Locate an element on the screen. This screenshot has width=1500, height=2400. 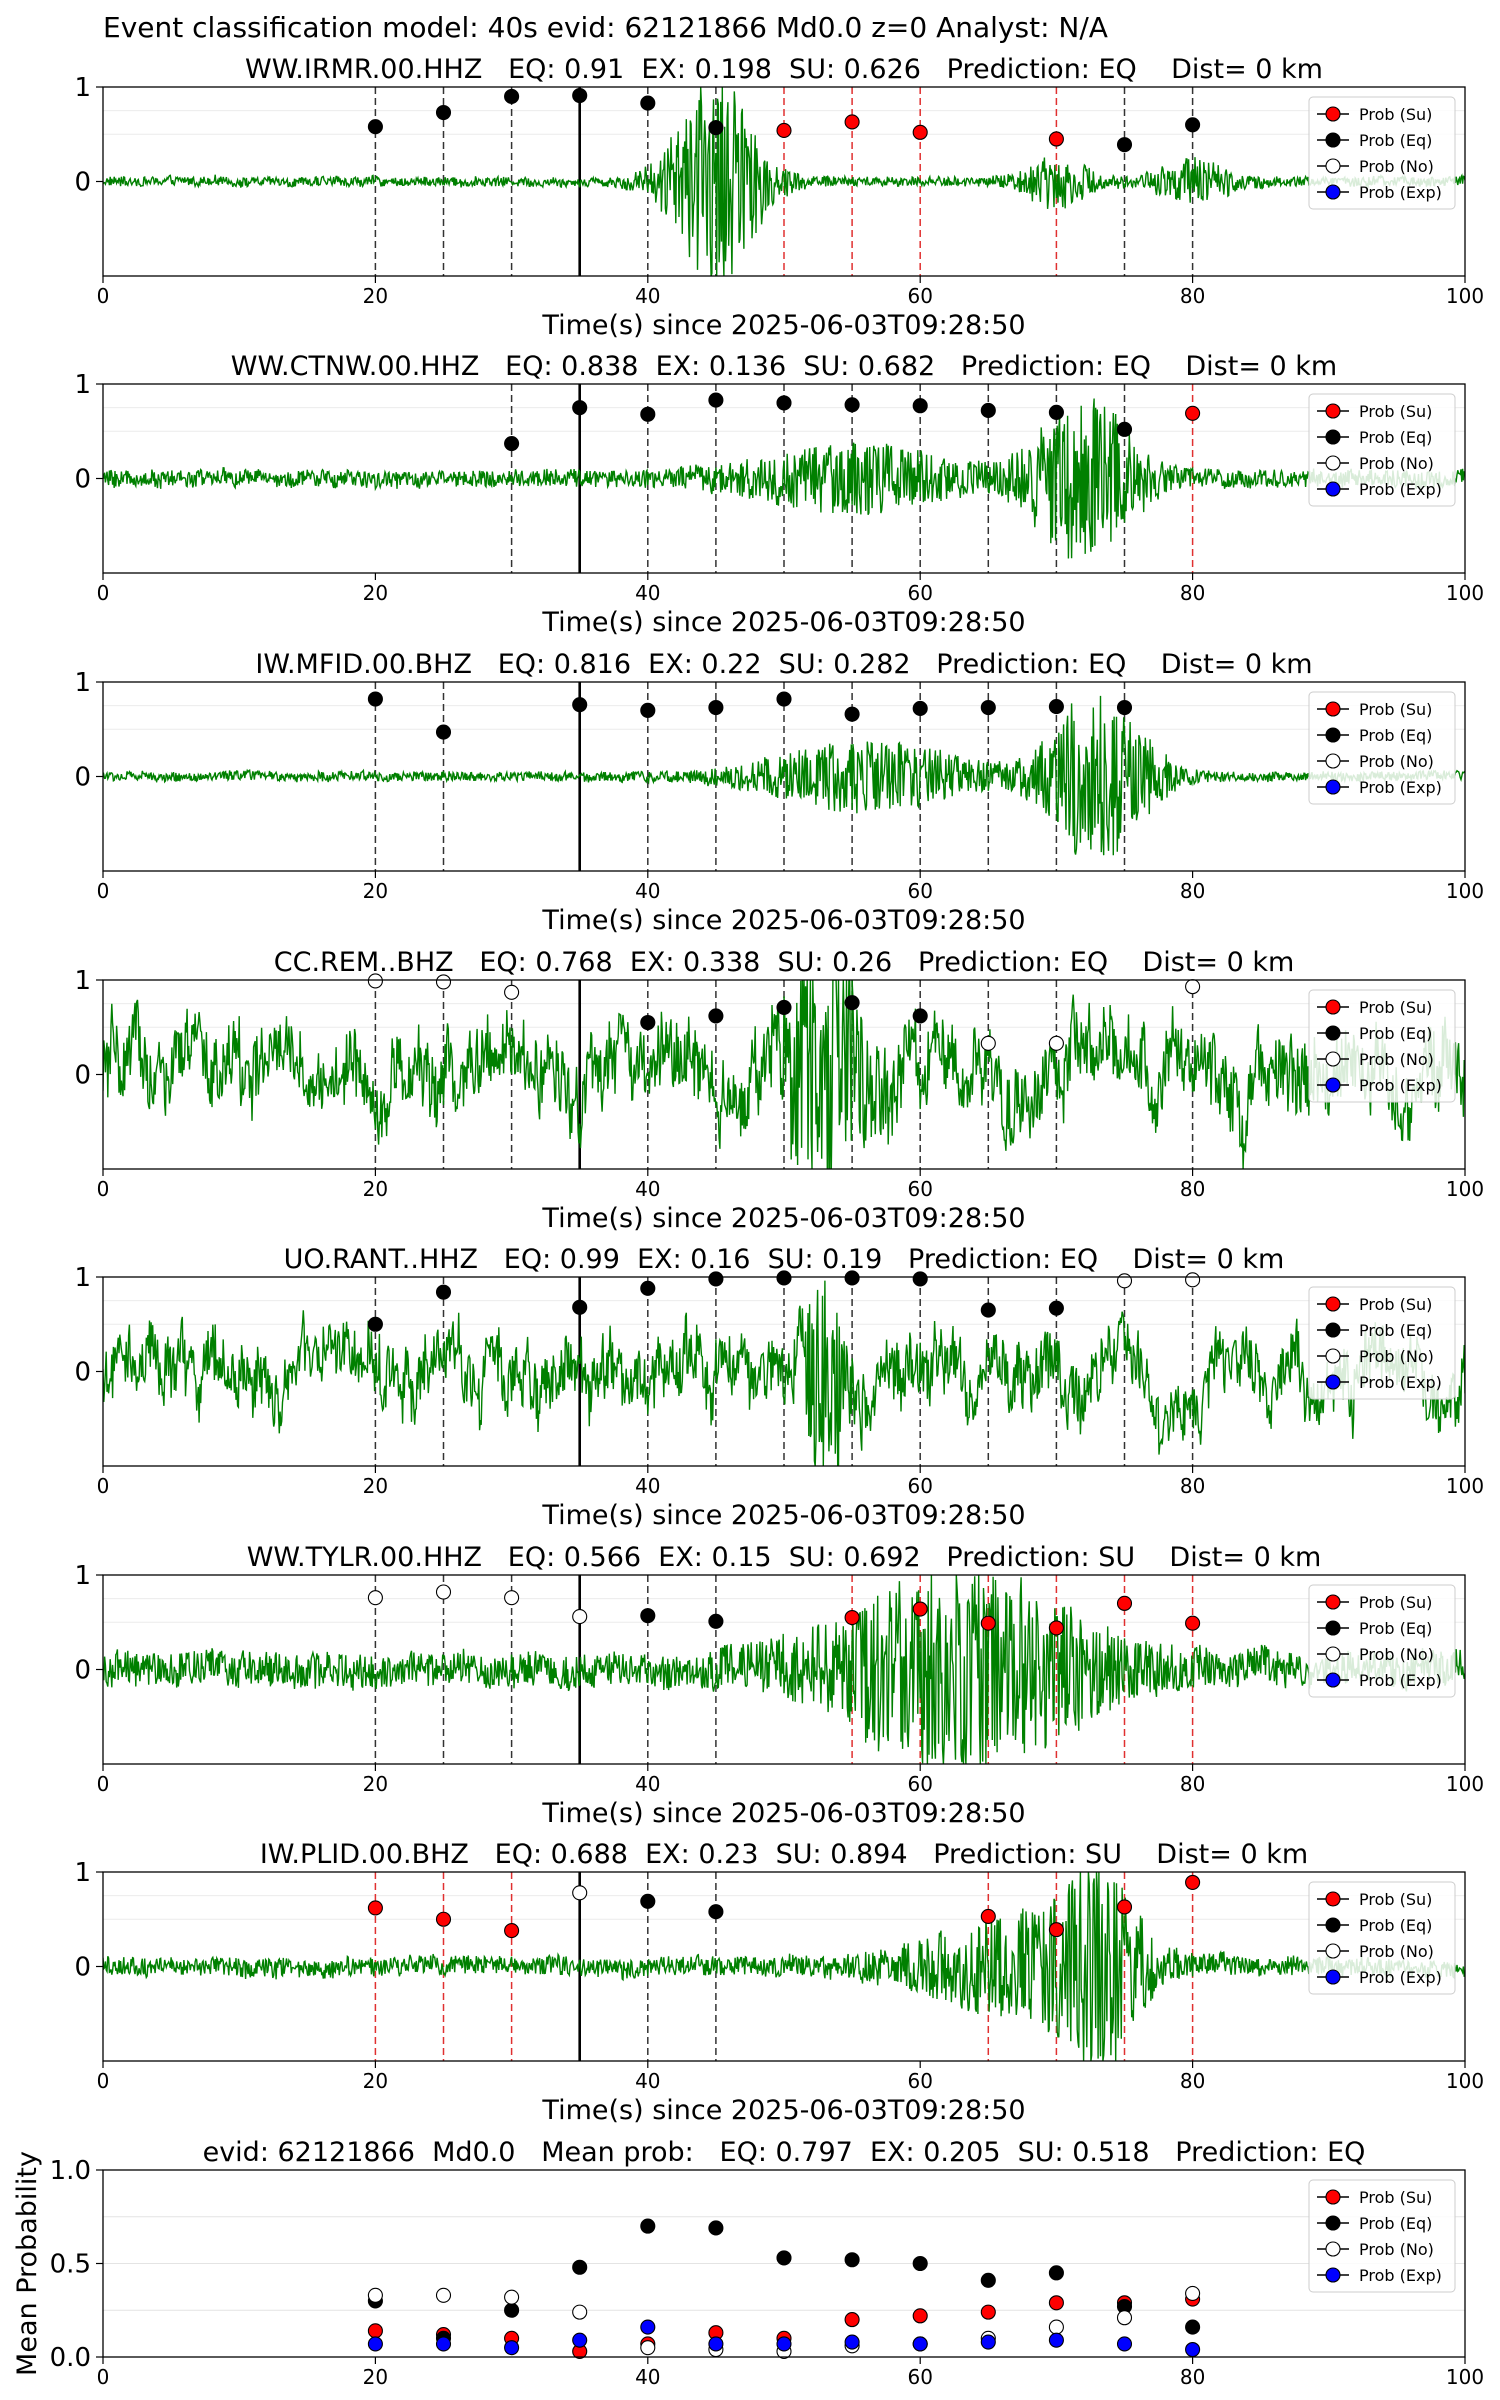
legend: Prob (Su) Prob (Eq) Prob (No) Prob (Exp) is located at coordinates (1382, 1641).